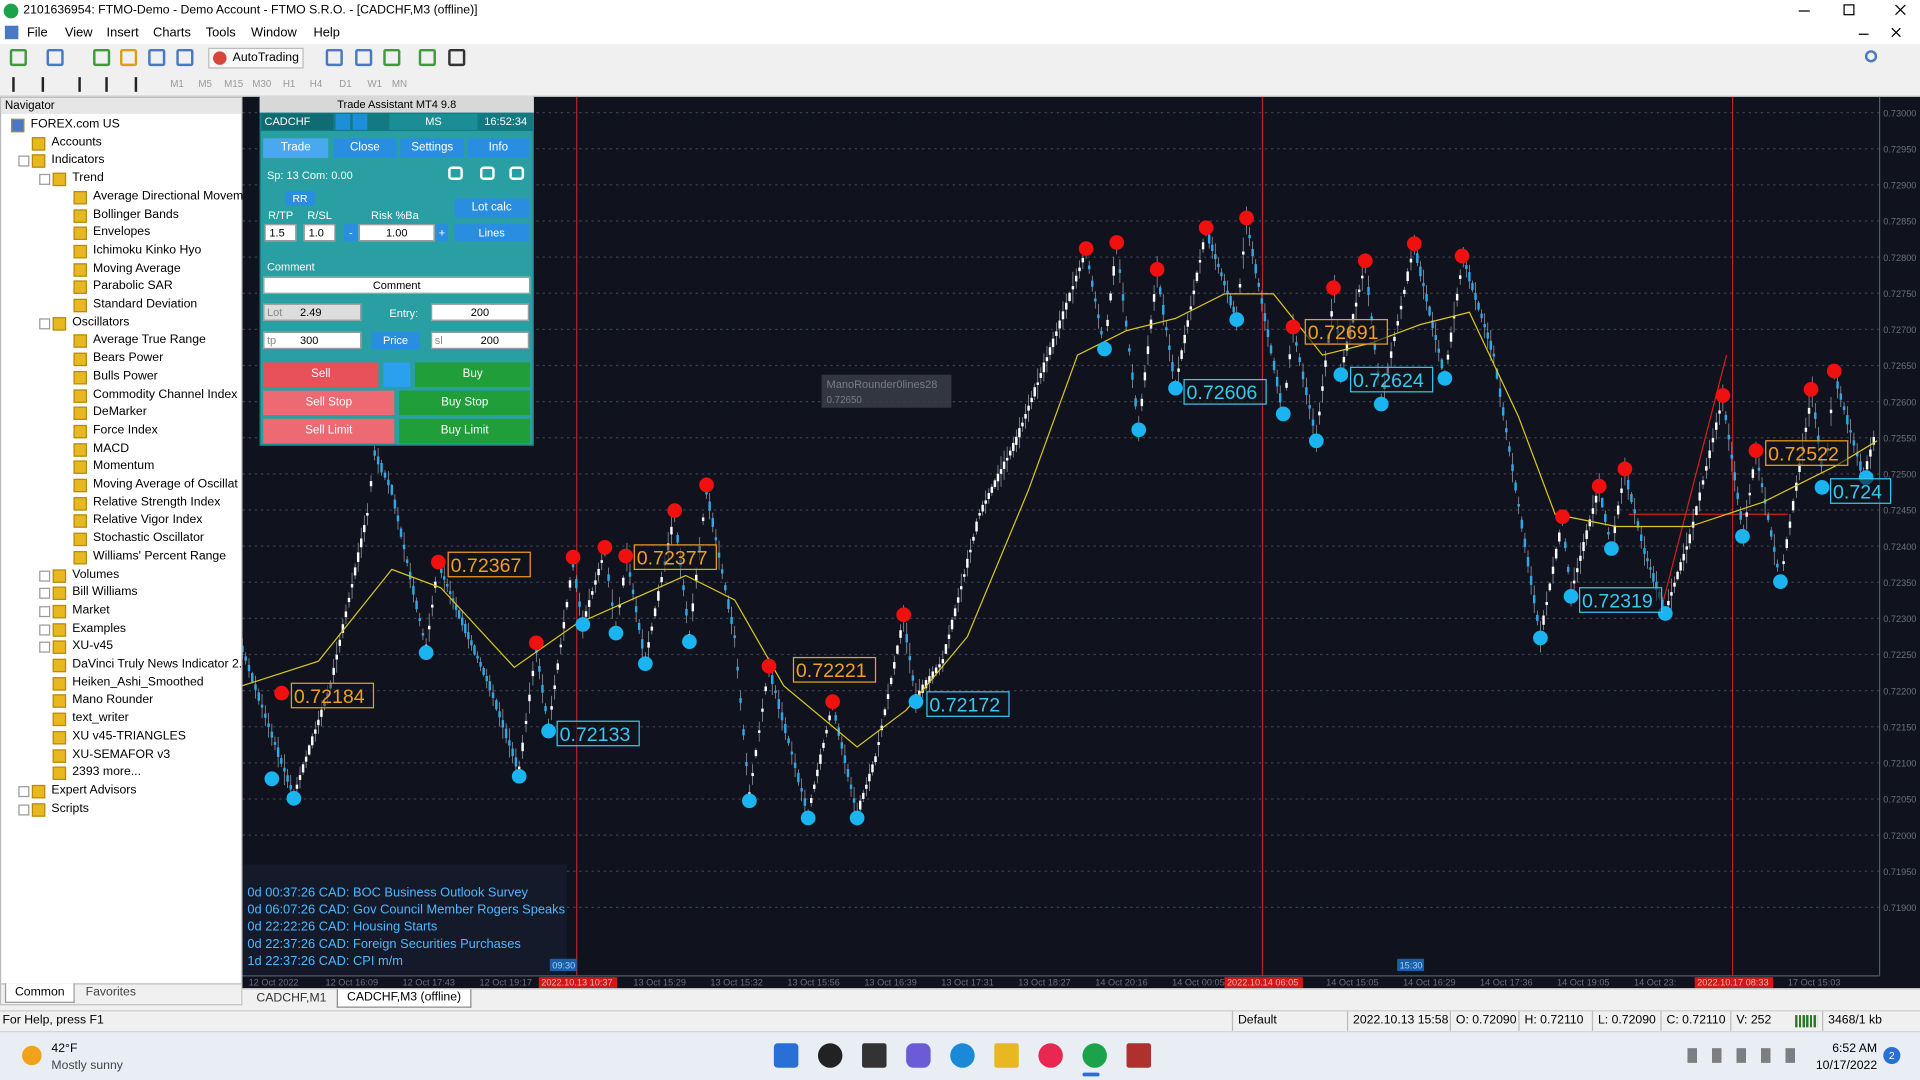 The height and width of the screenshot is (1080, 1920). What do you see at coordinates (319, 233) in the screenshot?
I see `rsl-input: 1.0` at bounding box center [319, 233].